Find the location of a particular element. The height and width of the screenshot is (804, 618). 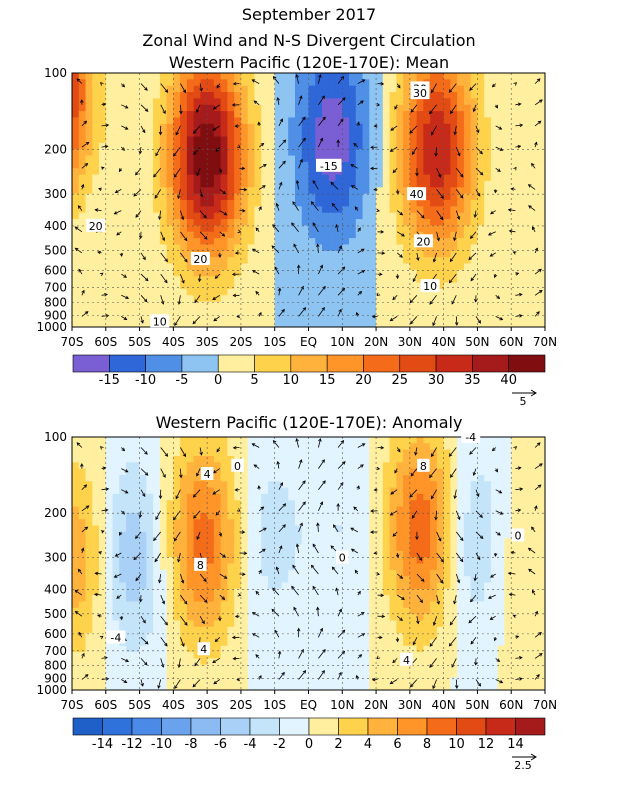

y-tick-label: 300 is located at coordinates (55, 194).